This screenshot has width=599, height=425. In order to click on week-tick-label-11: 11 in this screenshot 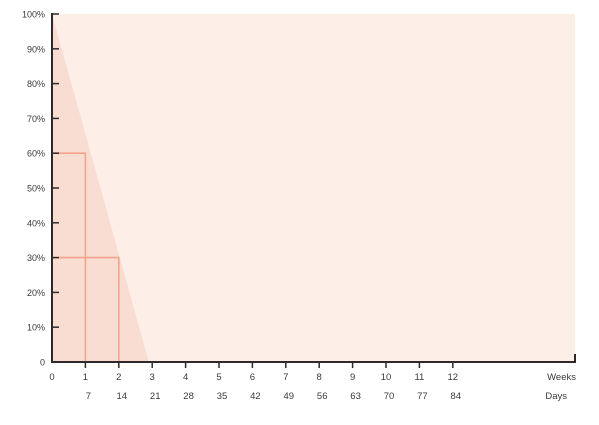, I will do `click(419, 377)`.